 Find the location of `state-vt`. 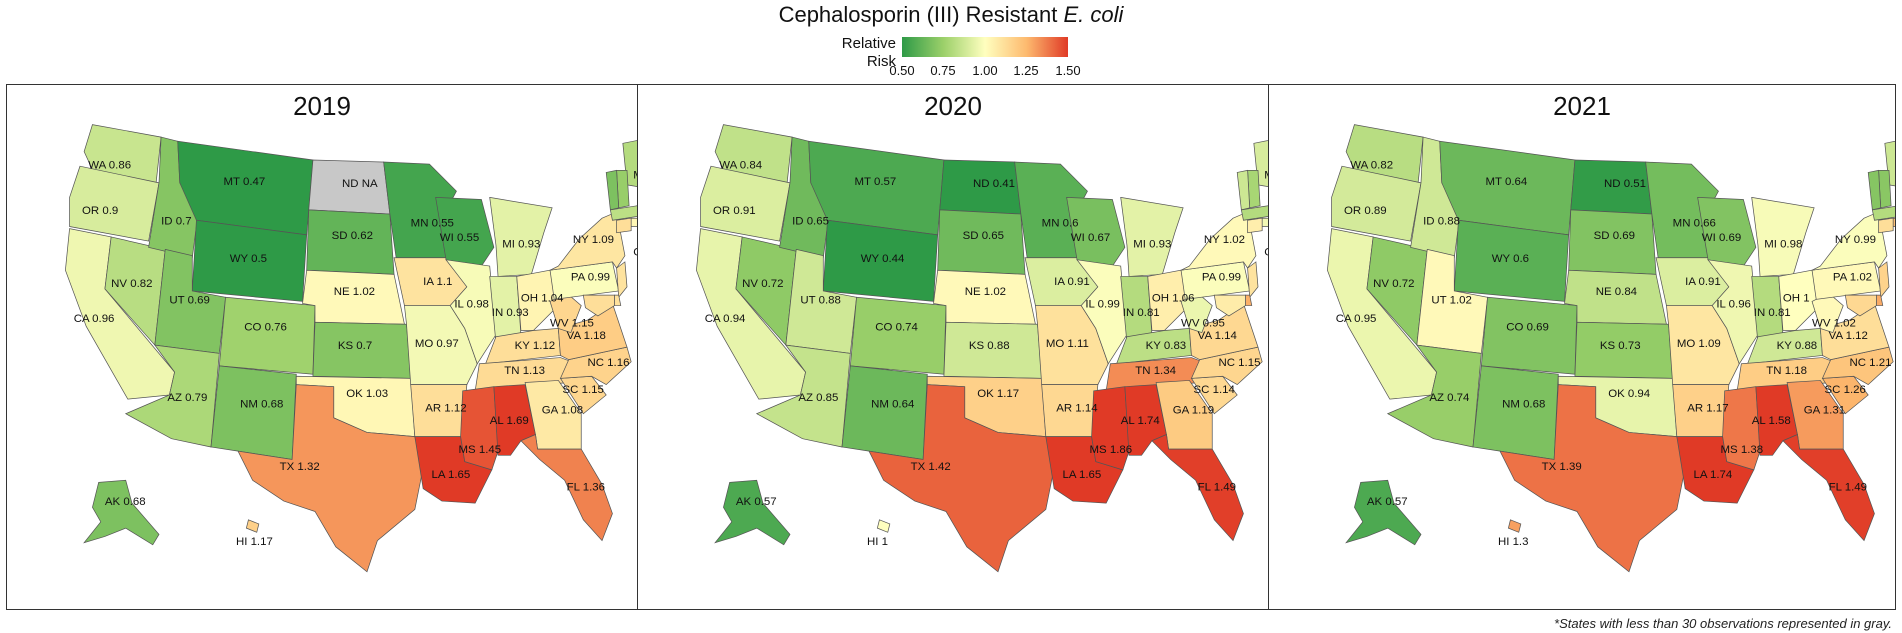

state-vt is located at coordinates (1243, 190).